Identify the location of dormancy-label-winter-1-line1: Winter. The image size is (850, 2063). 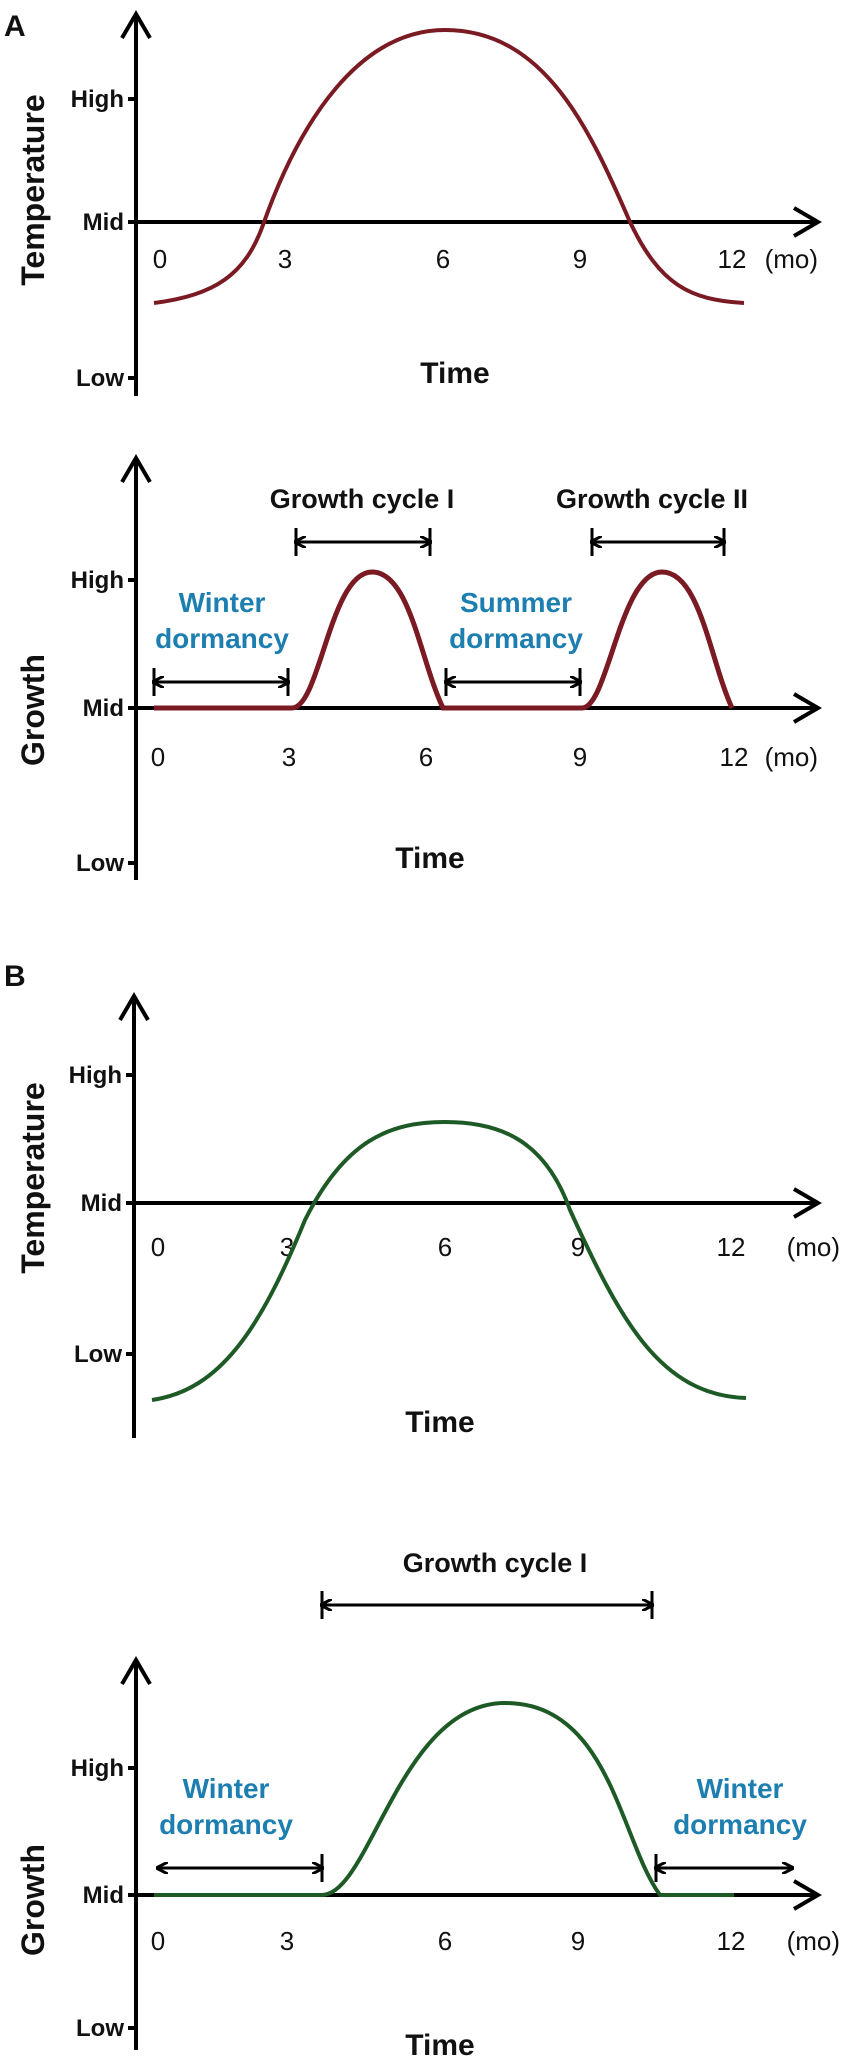
(226, 1788).